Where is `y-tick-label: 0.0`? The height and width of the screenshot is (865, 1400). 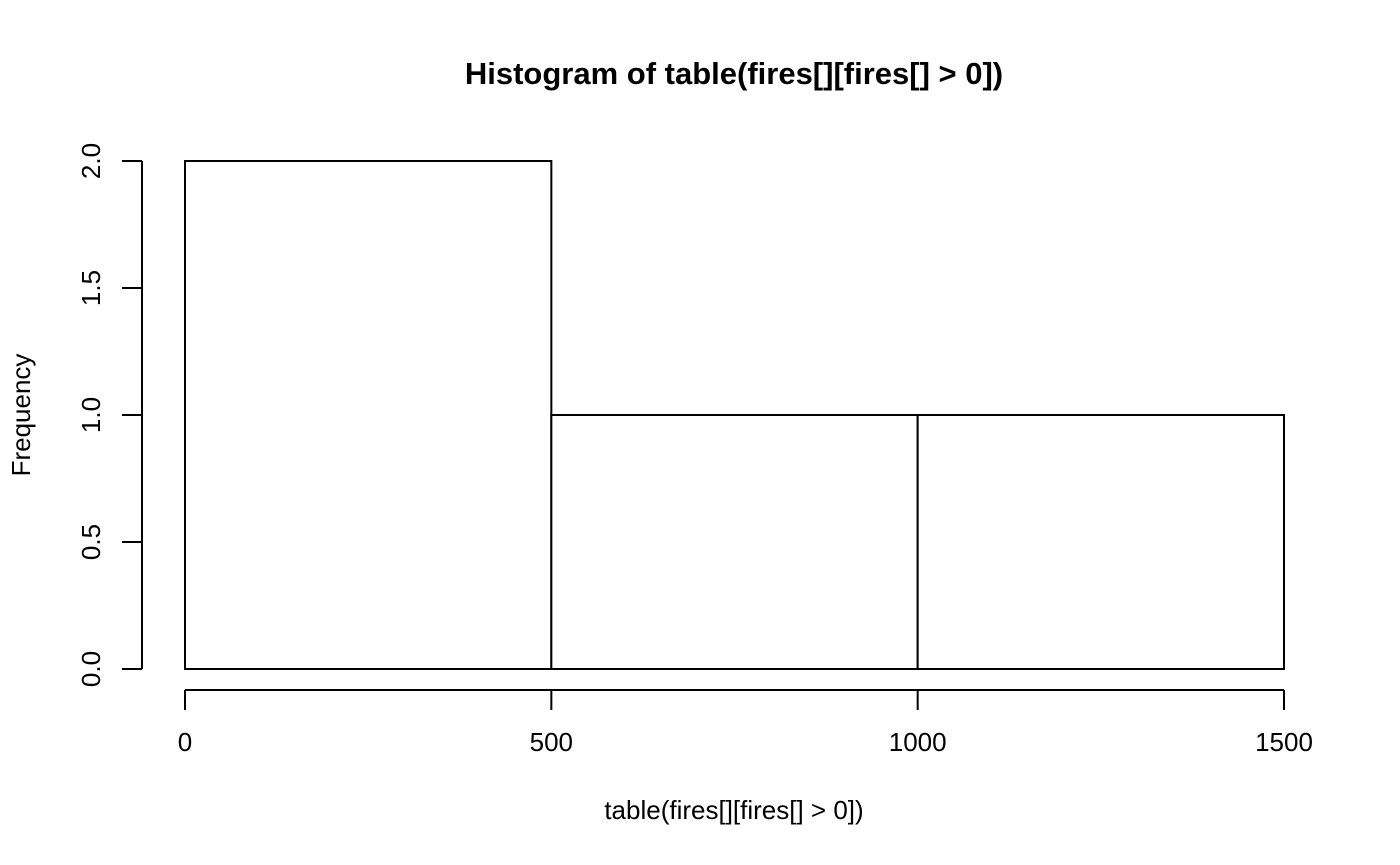 y-tick-label: 0.0 is located at coordinates (91, 669).